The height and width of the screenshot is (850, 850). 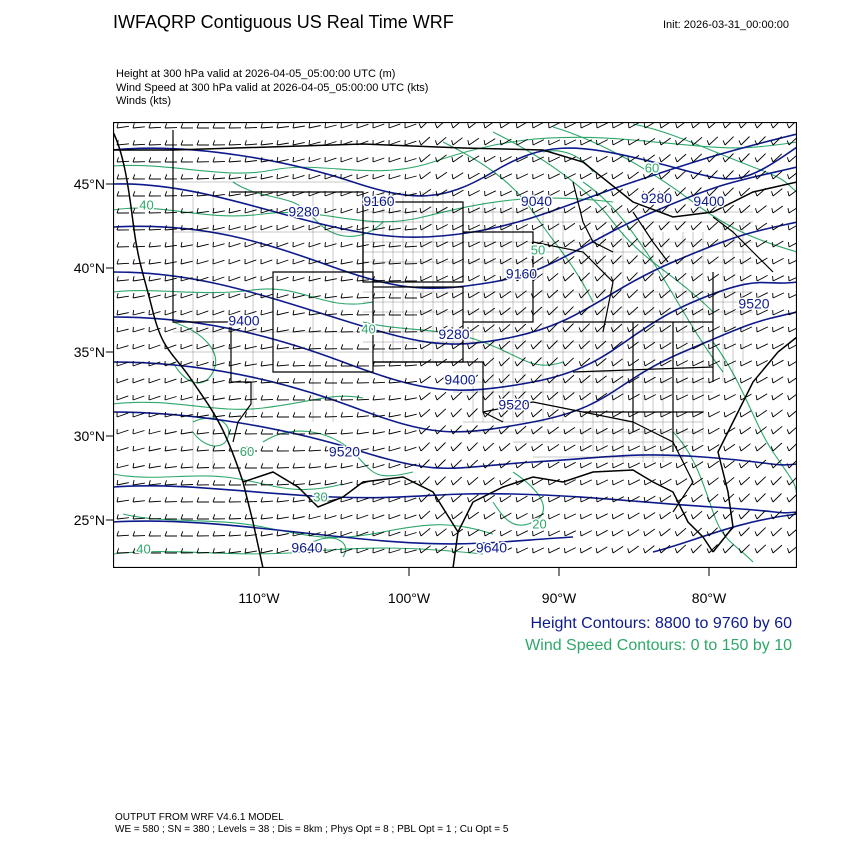 I want to click on height-contour-label-2: 9040, so click(x=536, y=201).